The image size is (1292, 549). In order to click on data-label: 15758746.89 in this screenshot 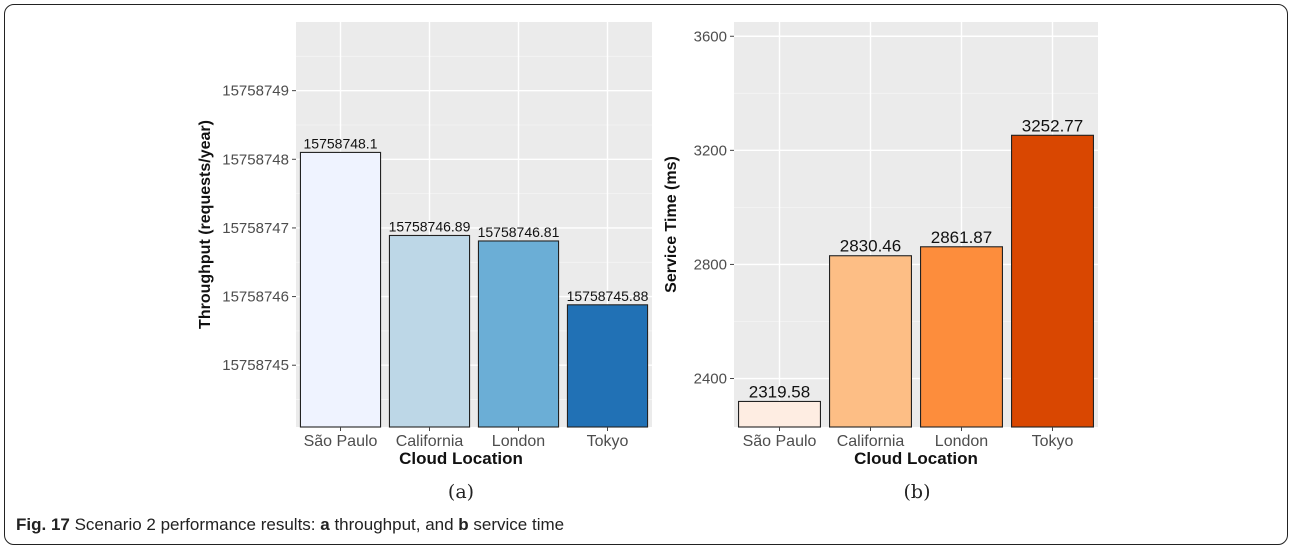, I will do `click(430, 226)`.